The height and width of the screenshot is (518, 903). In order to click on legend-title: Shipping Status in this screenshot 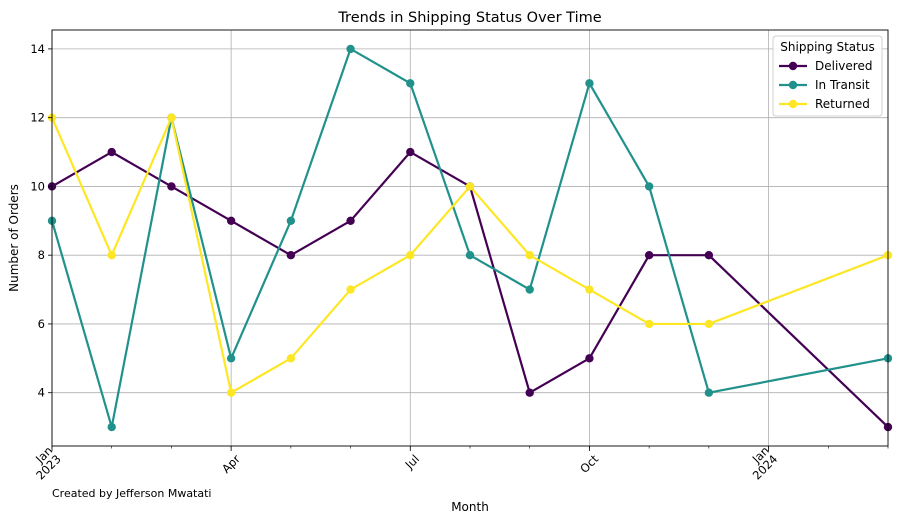, I will do `click(827, 47)`.